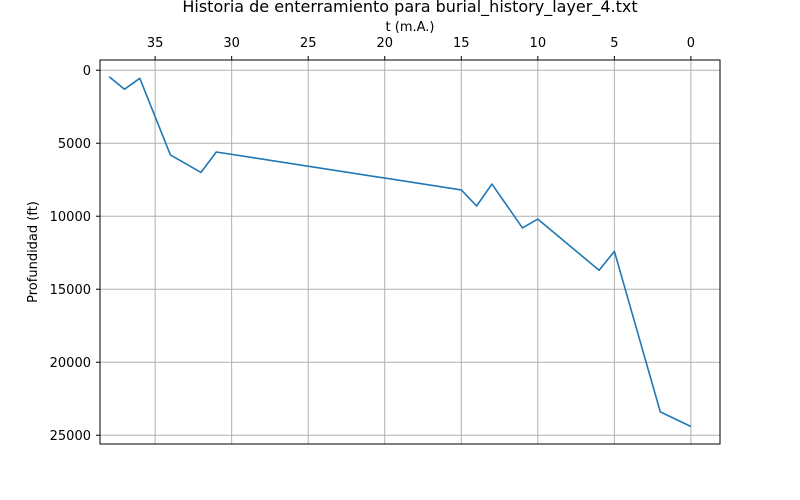 The width and height of the screenshot is (800, 500). What do you see at coordinates (70, 363) in the screenshot?
I see `y-tick-label: 20000` at bounding box center [70, 363].